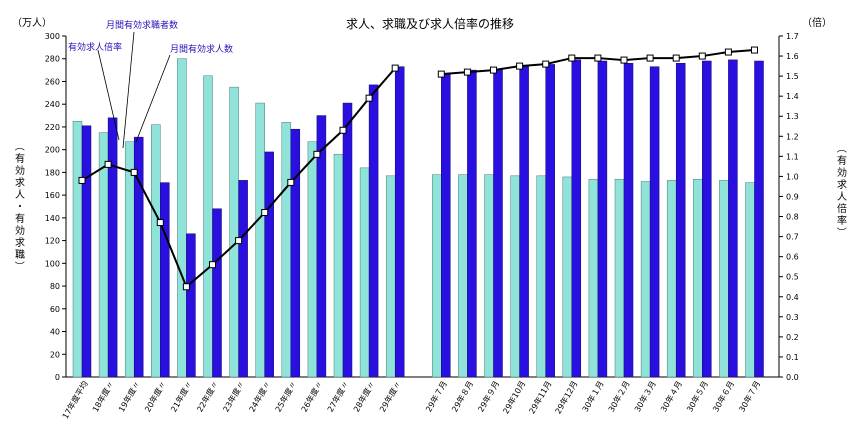 The image size is (854, 442). Describe the element at coordinates (32, 23) in the screenshot. I see `left-axis-unit: （万人）` at that location.